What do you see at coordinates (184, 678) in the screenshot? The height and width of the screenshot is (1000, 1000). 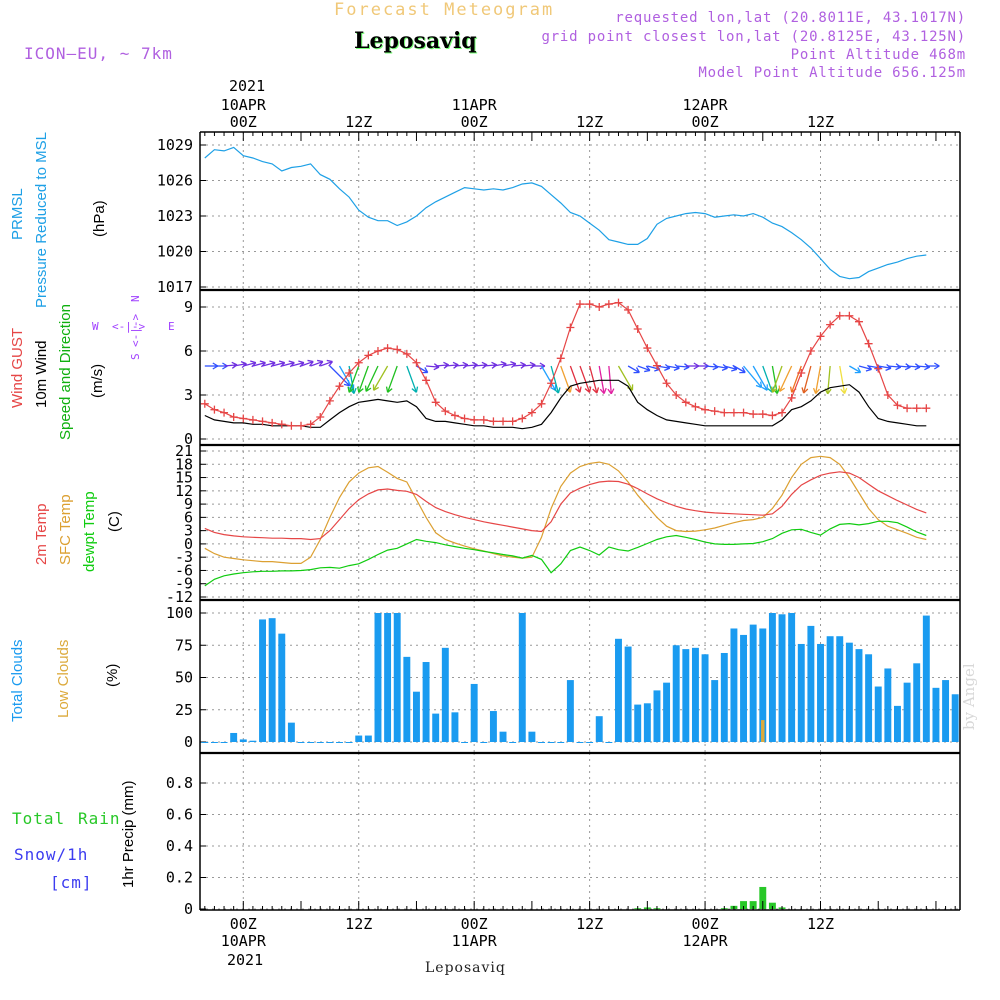 I see `y-tick-label: 50` at bounding box center [184, 678].